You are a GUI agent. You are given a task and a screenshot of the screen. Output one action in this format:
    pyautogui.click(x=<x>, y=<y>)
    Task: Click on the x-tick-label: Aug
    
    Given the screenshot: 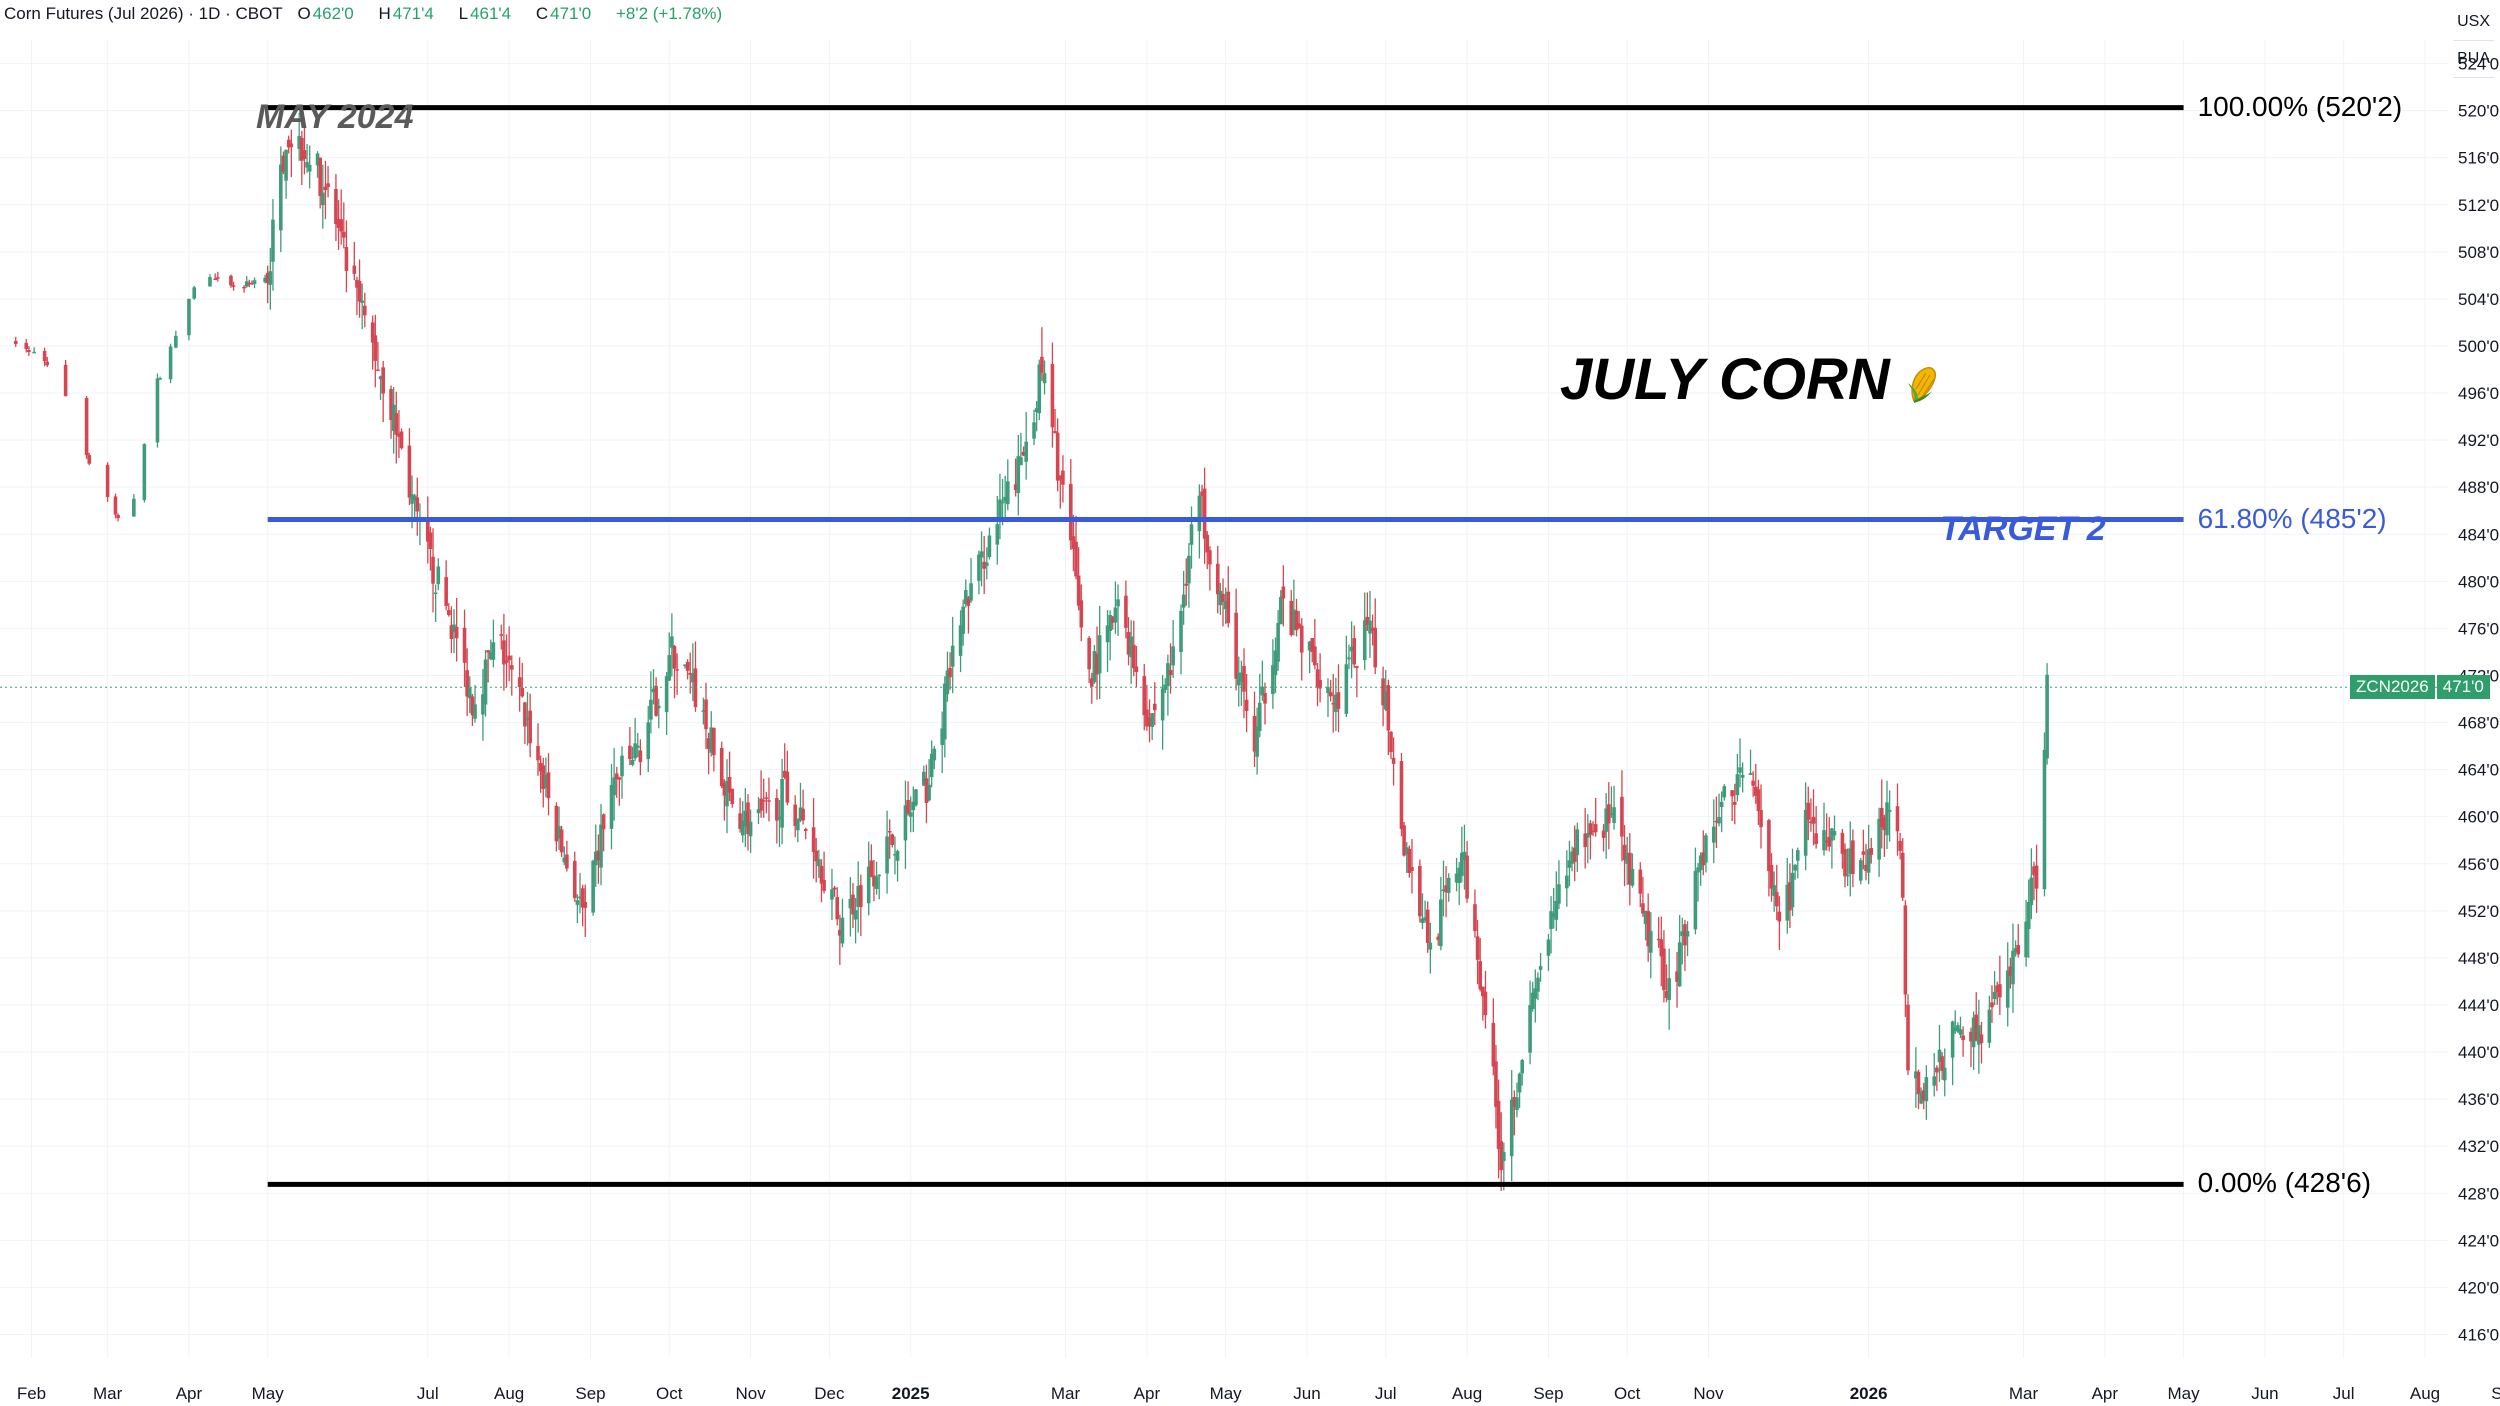 What is the action you would take?
    pyautogui.click(x=1467, y=1393)
    